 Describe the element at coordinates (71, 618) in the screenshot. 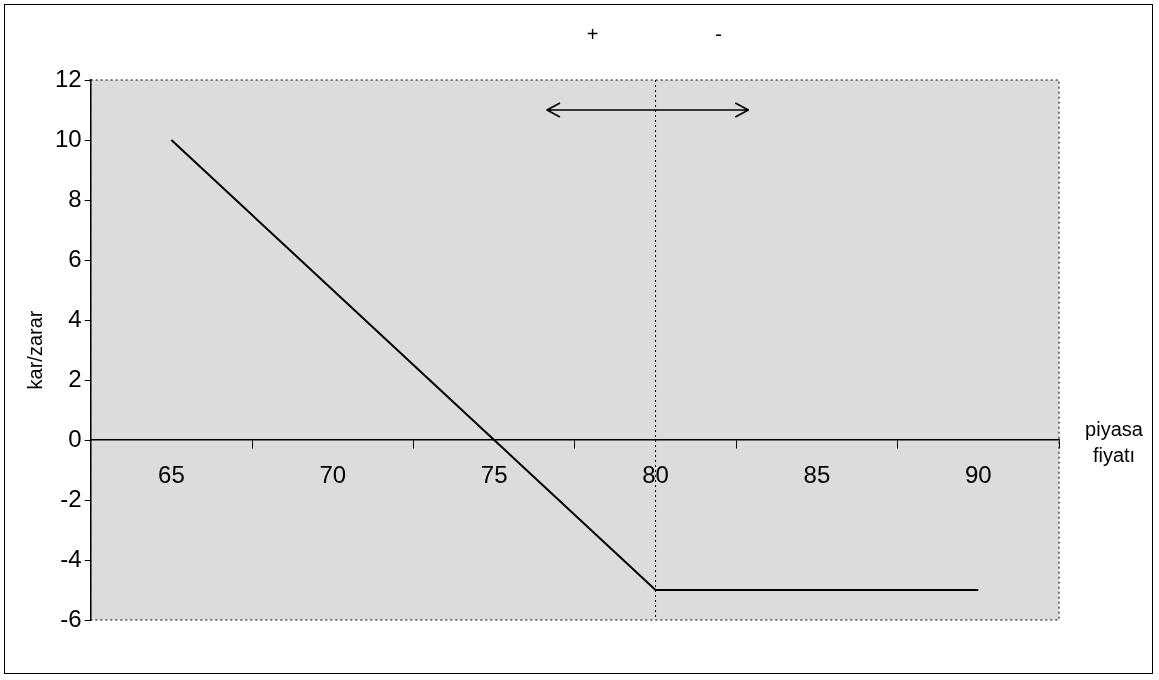

I see `y-tick-label: -6` at that location.